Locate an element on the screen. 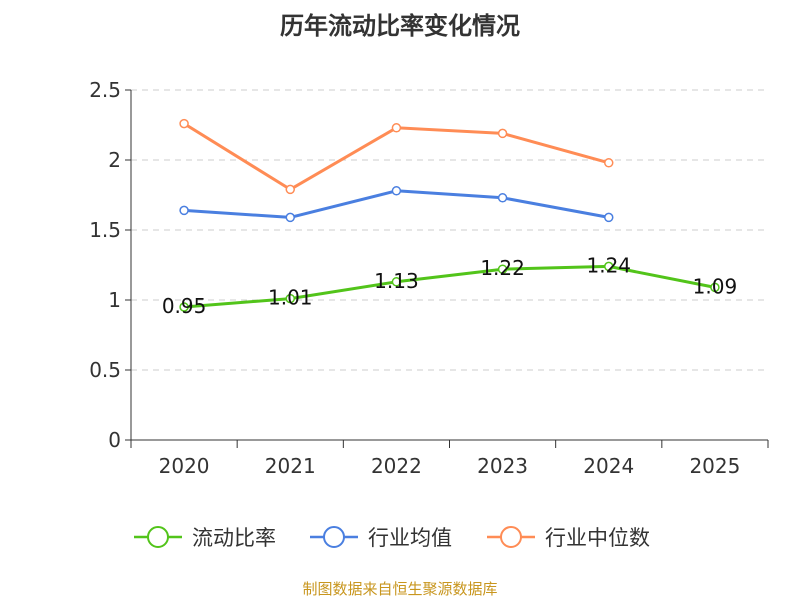 The width and height of the screenshot is (800, 600). x-tick-label: 2020 is located at coordinates (184, 466).